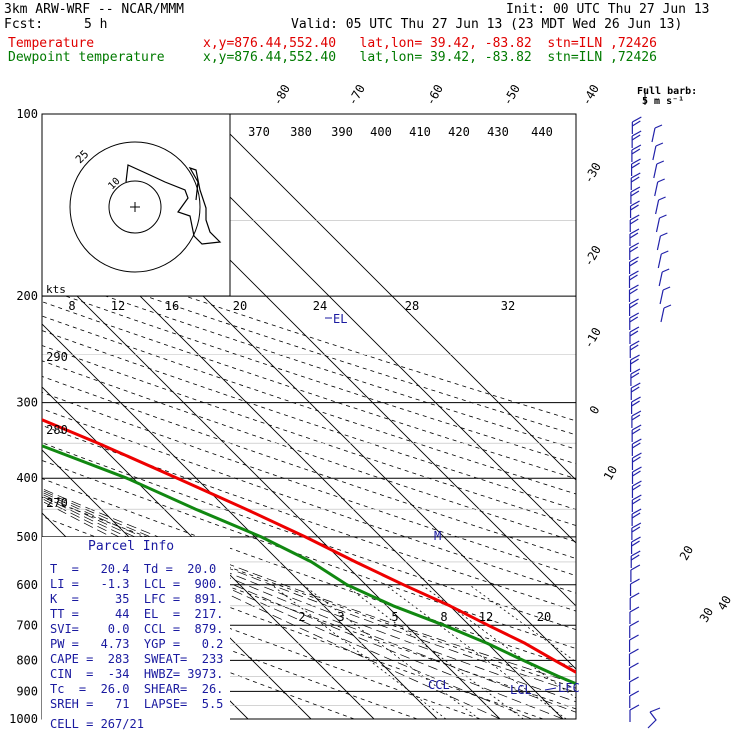 The image size is (740, 740). I want to click on theta-tick-280: 280, so click(57, 430).